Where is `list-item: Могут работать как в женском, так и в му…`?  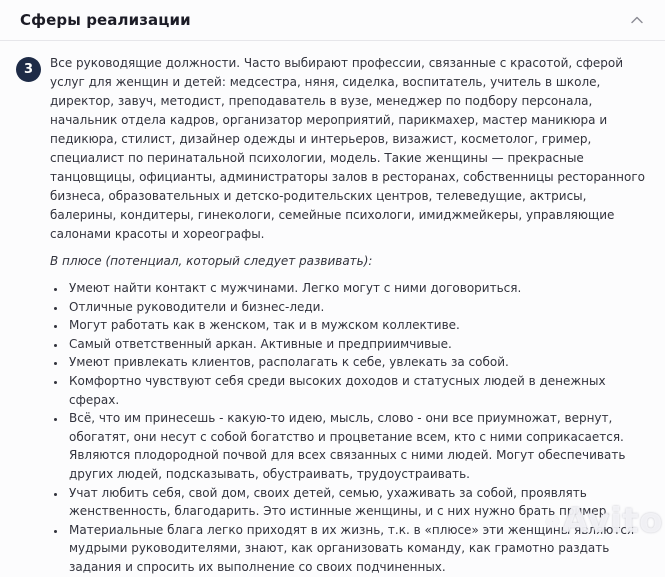
list-item: Могут работать как в женском, так и в му… is located at coordinates (356, 325).